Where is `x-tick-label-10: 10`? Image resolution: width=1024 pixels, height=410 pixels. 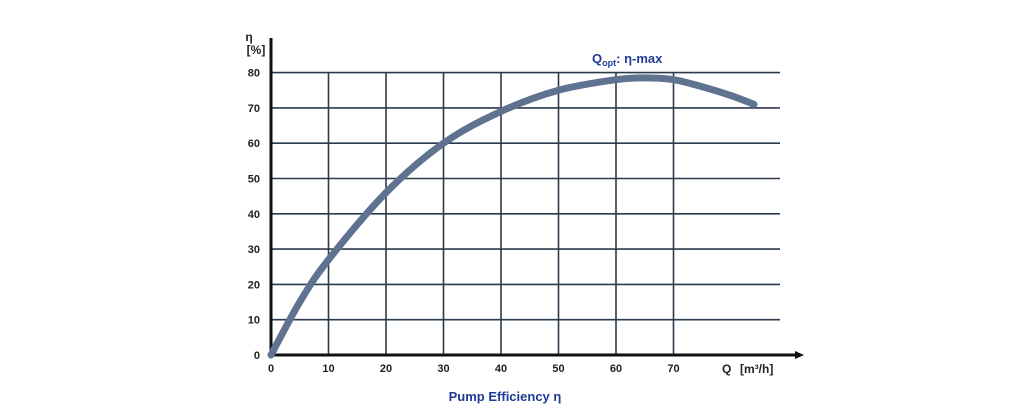 x-tick-label-10: 10 is located at coordinates (328, 369).